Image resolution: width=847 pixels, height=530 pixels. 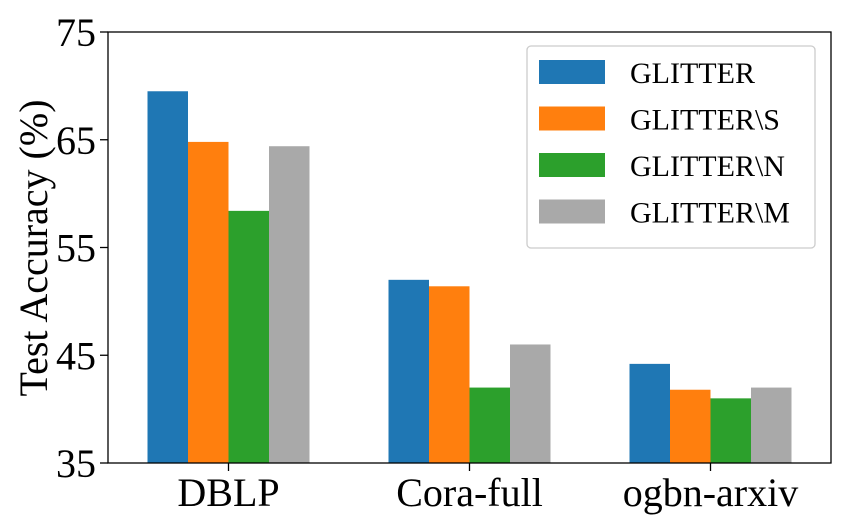 I want to click on legend-label: GLITTER\M, so click(x=710, y=213).